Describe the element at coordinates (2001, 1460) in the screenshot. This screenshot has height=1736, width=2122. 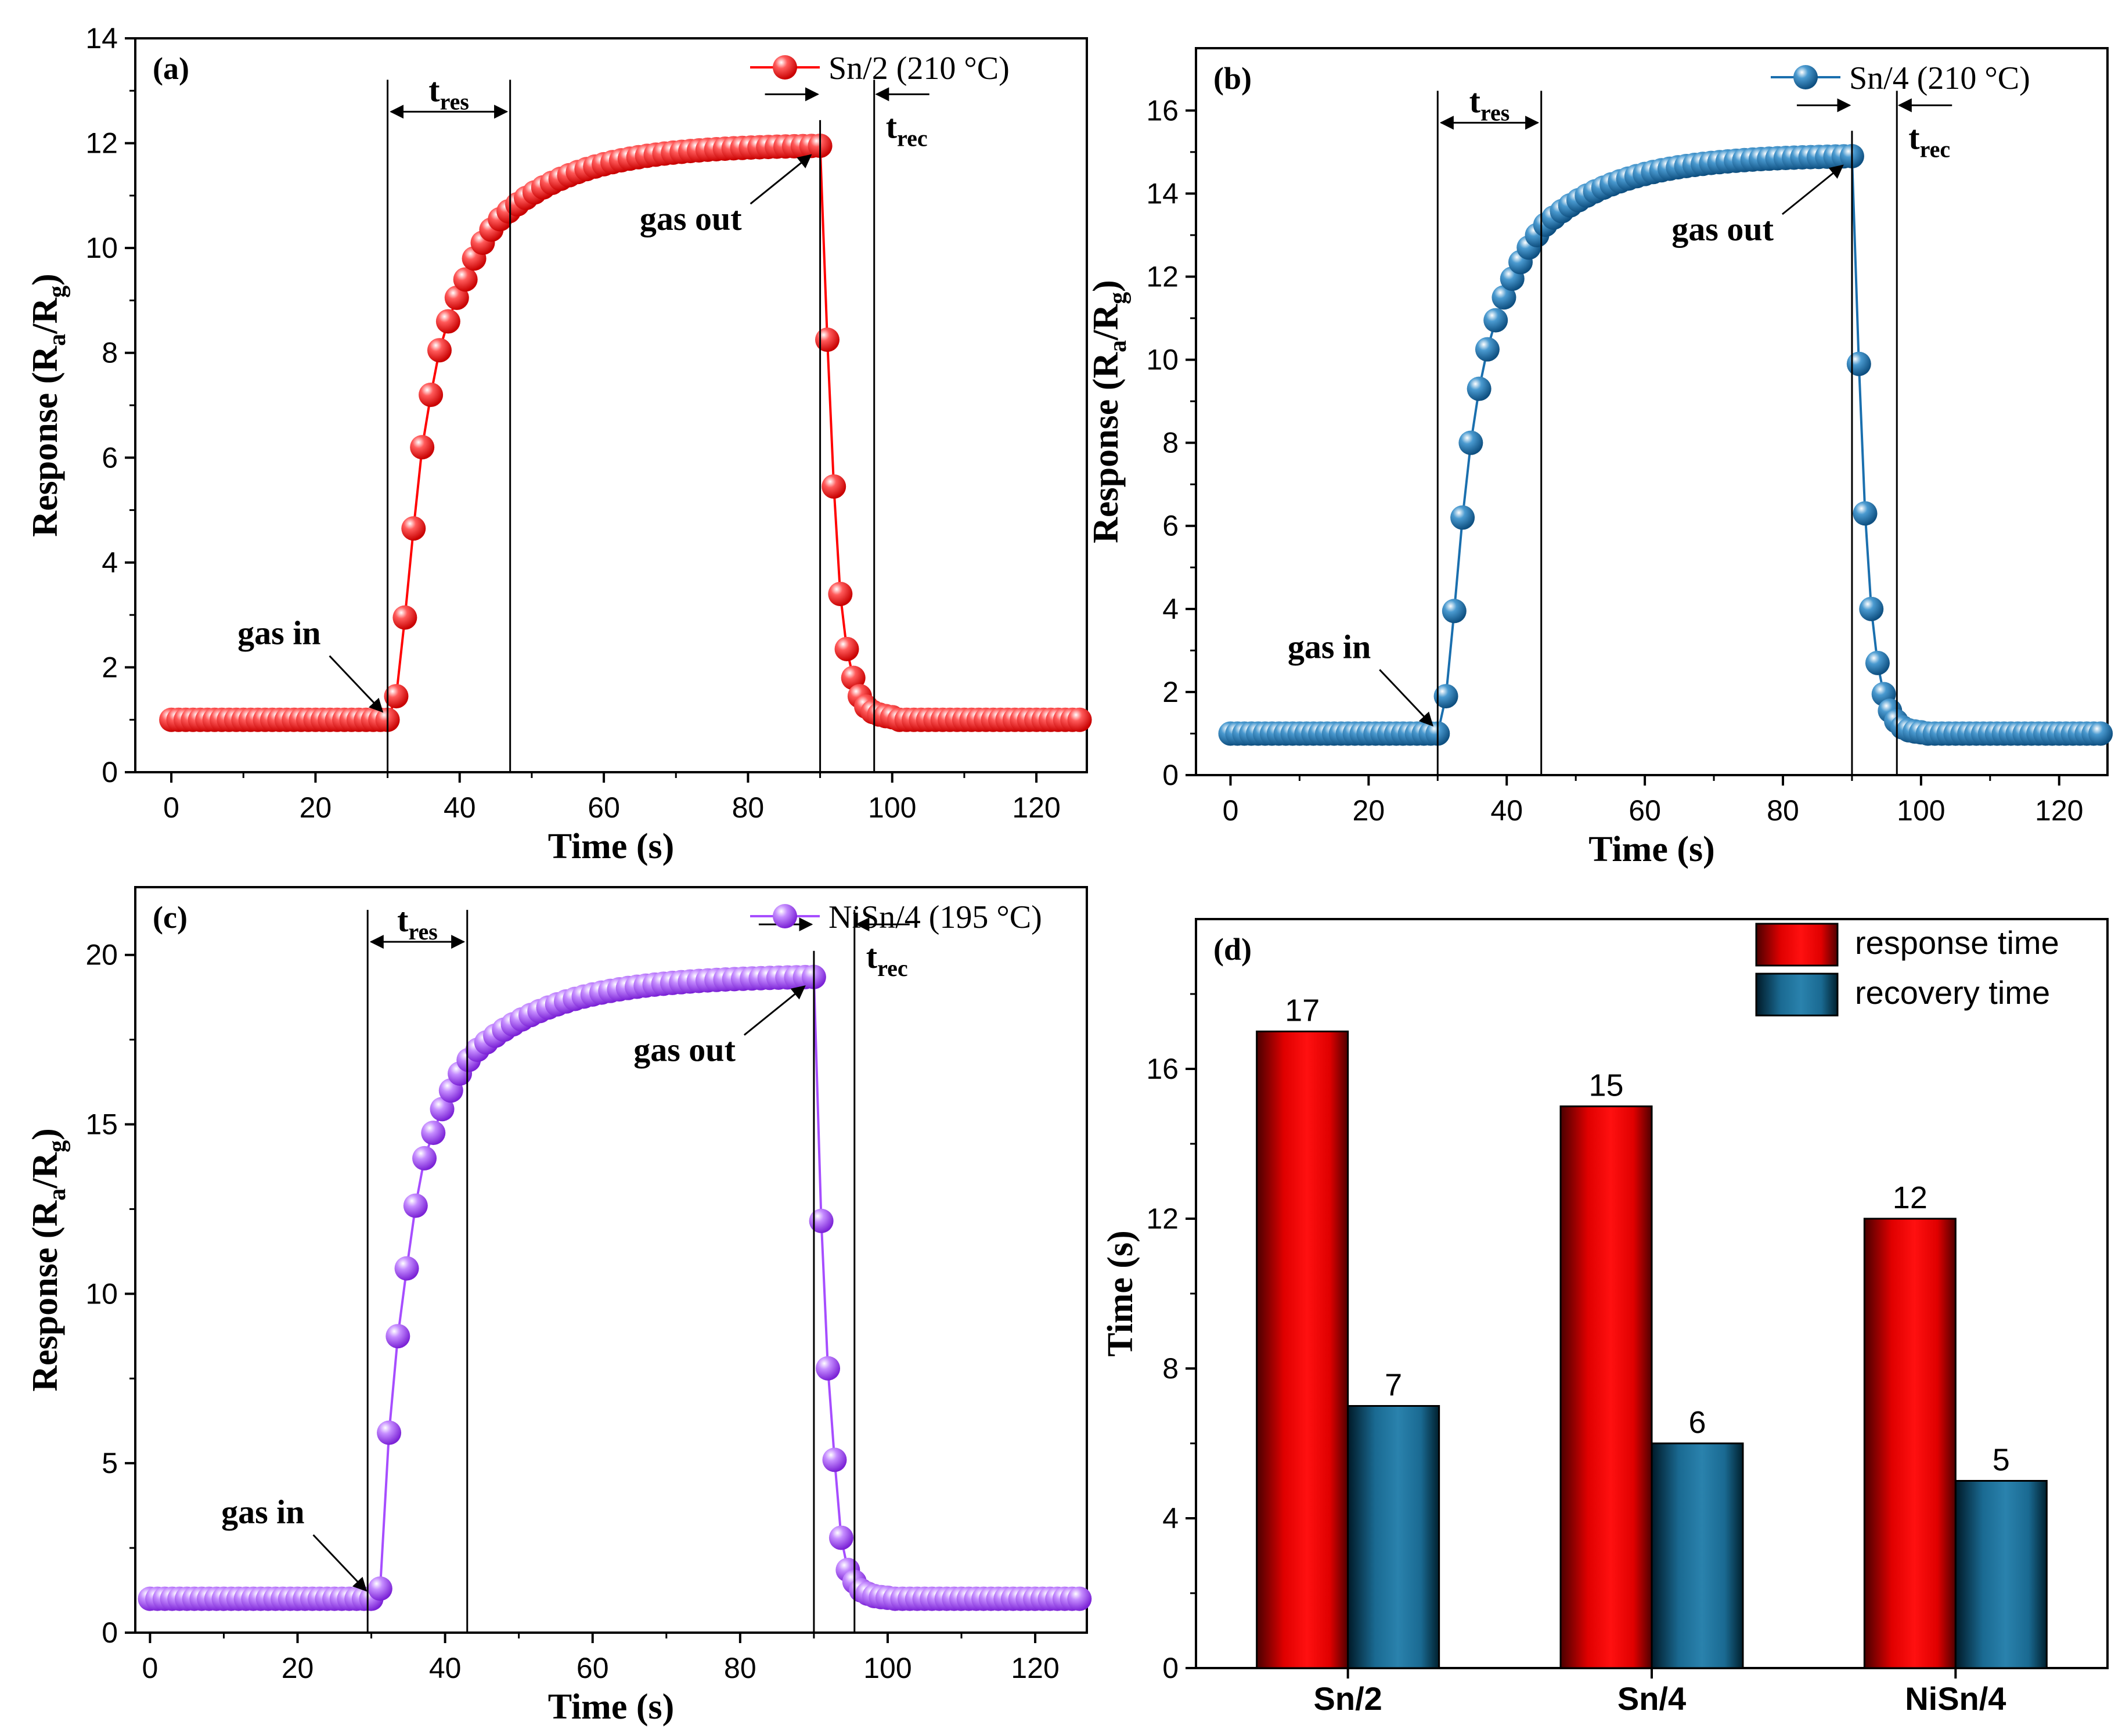
I see `bar-value-label: 5` at that location.